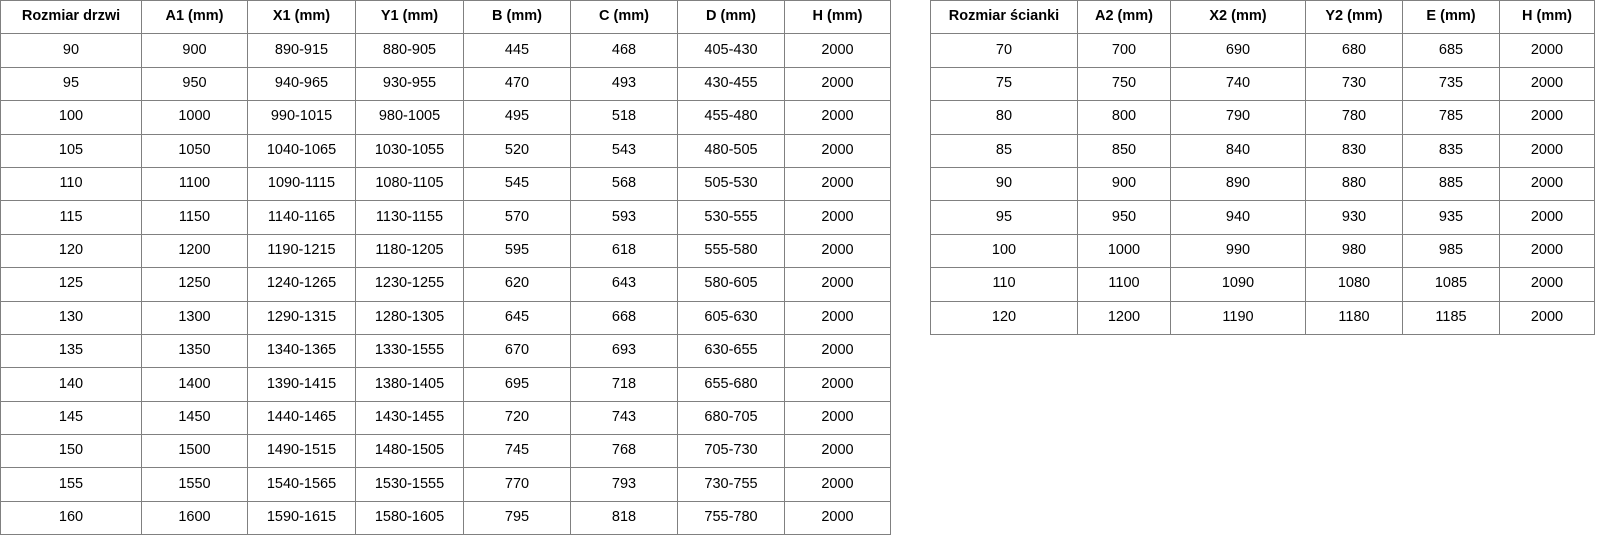 The width and height of the screenshot is (1600, 535). Describe the element at coordinates (1238, 84) in the screenshot. I see `table-cell: 740` at that location.